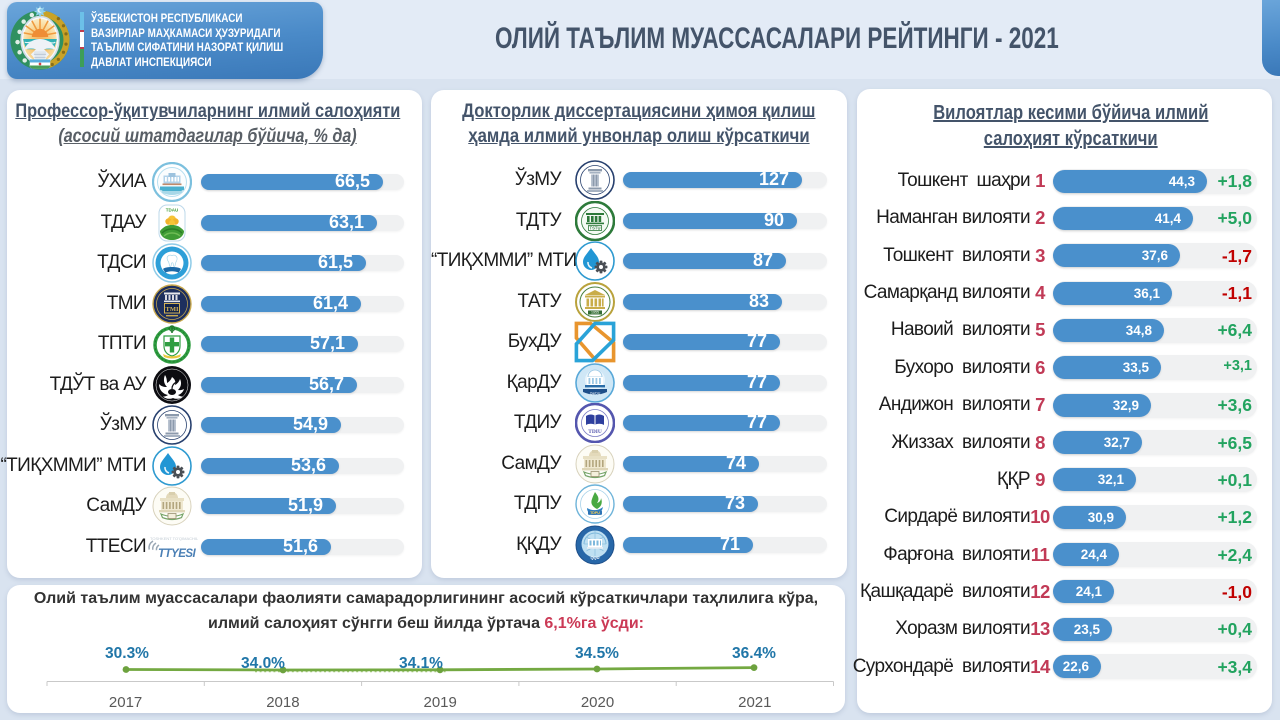  I want to click on svg-text: TOSHKENT TO'QIMACHILIK, so click(174, 538).